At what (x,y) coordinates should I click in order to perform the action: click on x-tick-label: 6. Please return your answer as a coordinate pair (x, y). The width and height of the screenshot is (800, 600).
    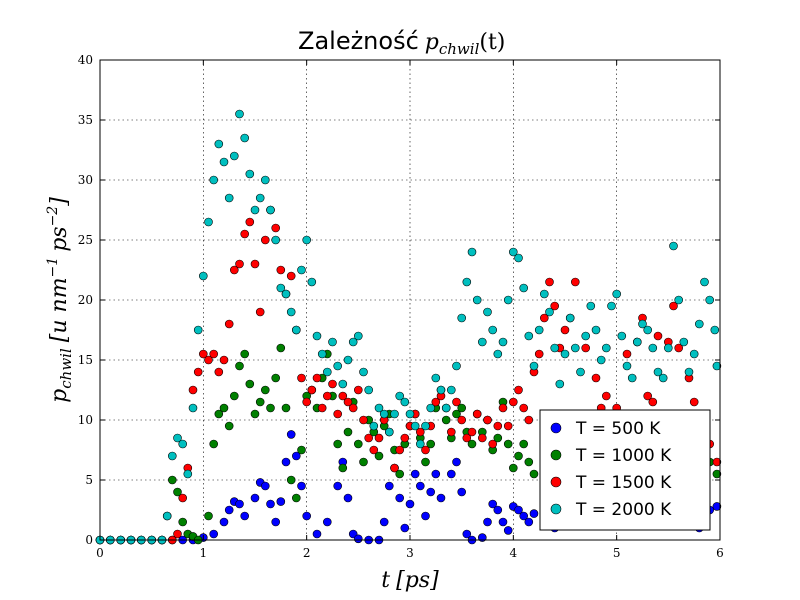
    Looking at the image, I should click on (720, 553).